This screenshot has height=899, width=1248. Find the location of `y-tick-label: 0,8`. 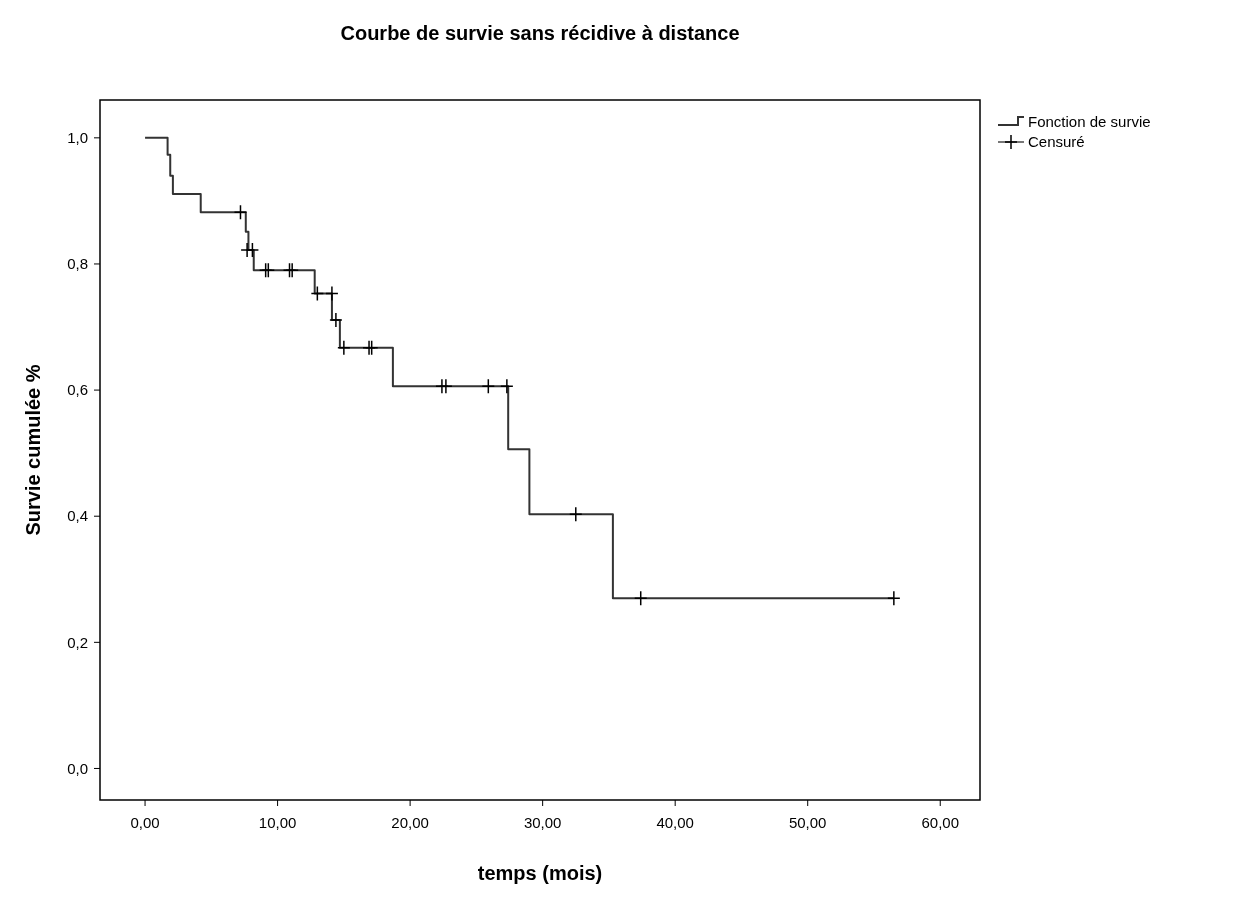

y-tick-label: 0,8 is located at coordinates (77, 264).